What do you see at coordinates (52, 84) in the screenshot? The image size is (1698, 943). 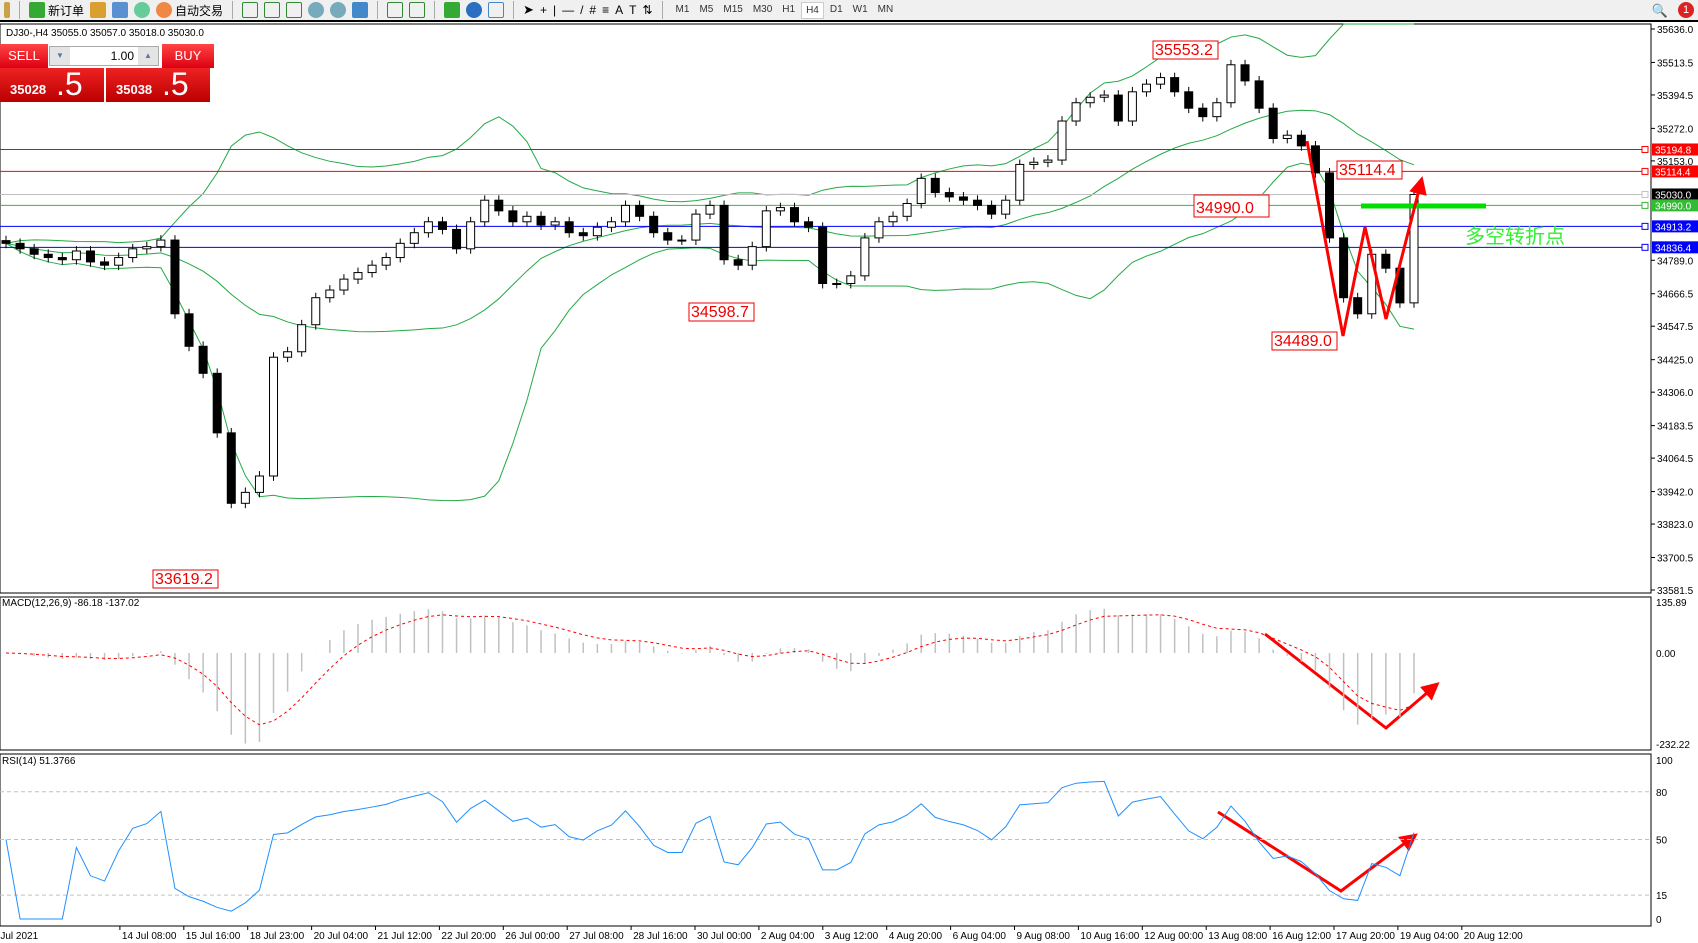 I see `sell-price-button: 35028 .5` at bounding box center [52, 84].